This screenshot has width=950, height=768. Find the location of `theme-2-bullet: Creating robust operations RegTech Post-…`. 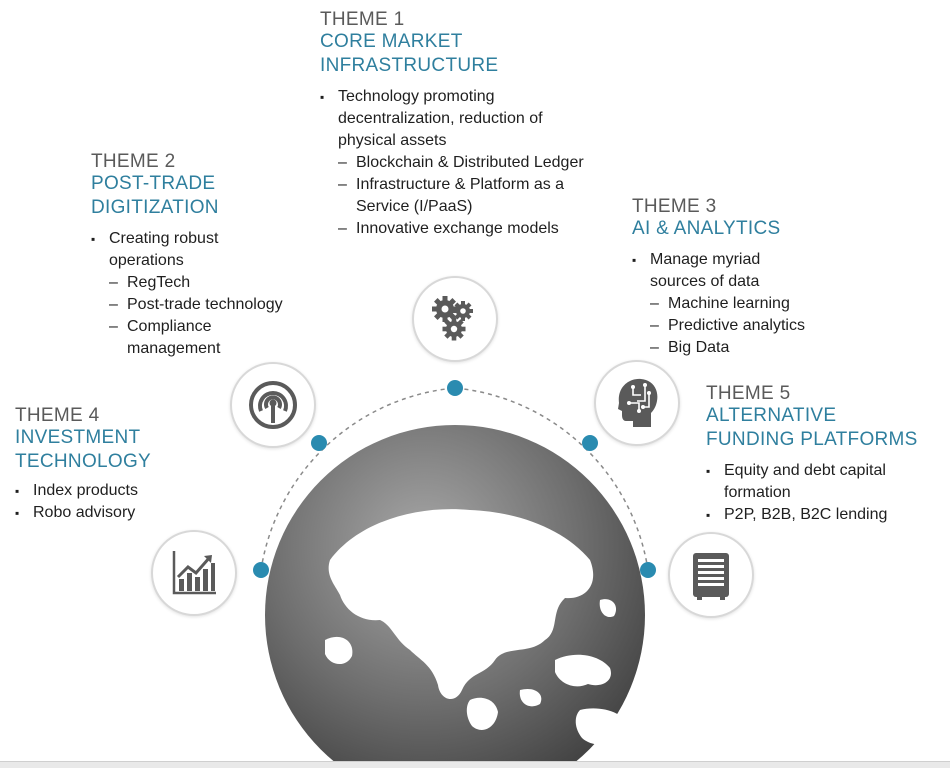

theme-2-bullet: Creating robust operations RegTech Post-… is located at coordinates (208, 294).